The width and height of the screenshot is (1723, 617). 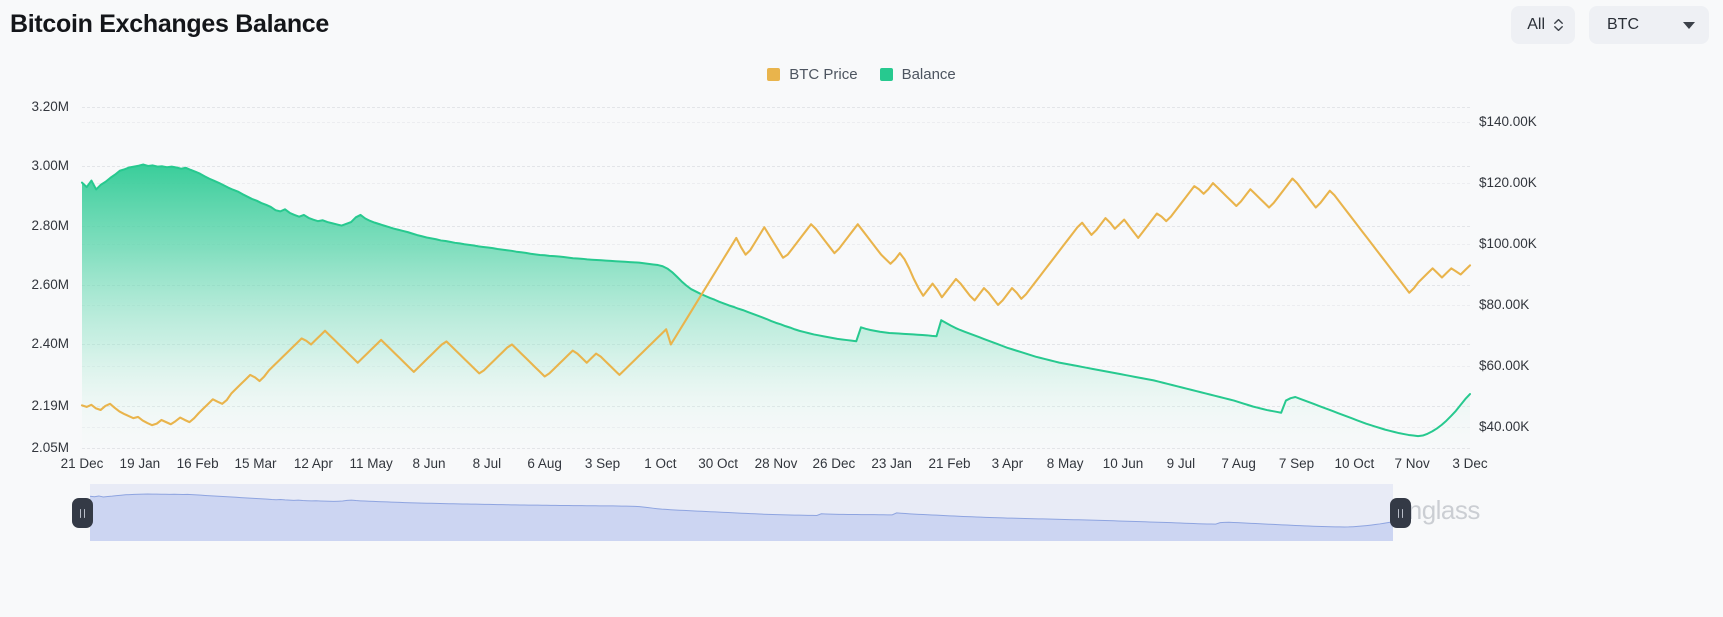 What do you see at coordinates (50, 106) in the screenshot?
I see `y-axis-left-tick: 3.20M` at bounding box center [50, 106].